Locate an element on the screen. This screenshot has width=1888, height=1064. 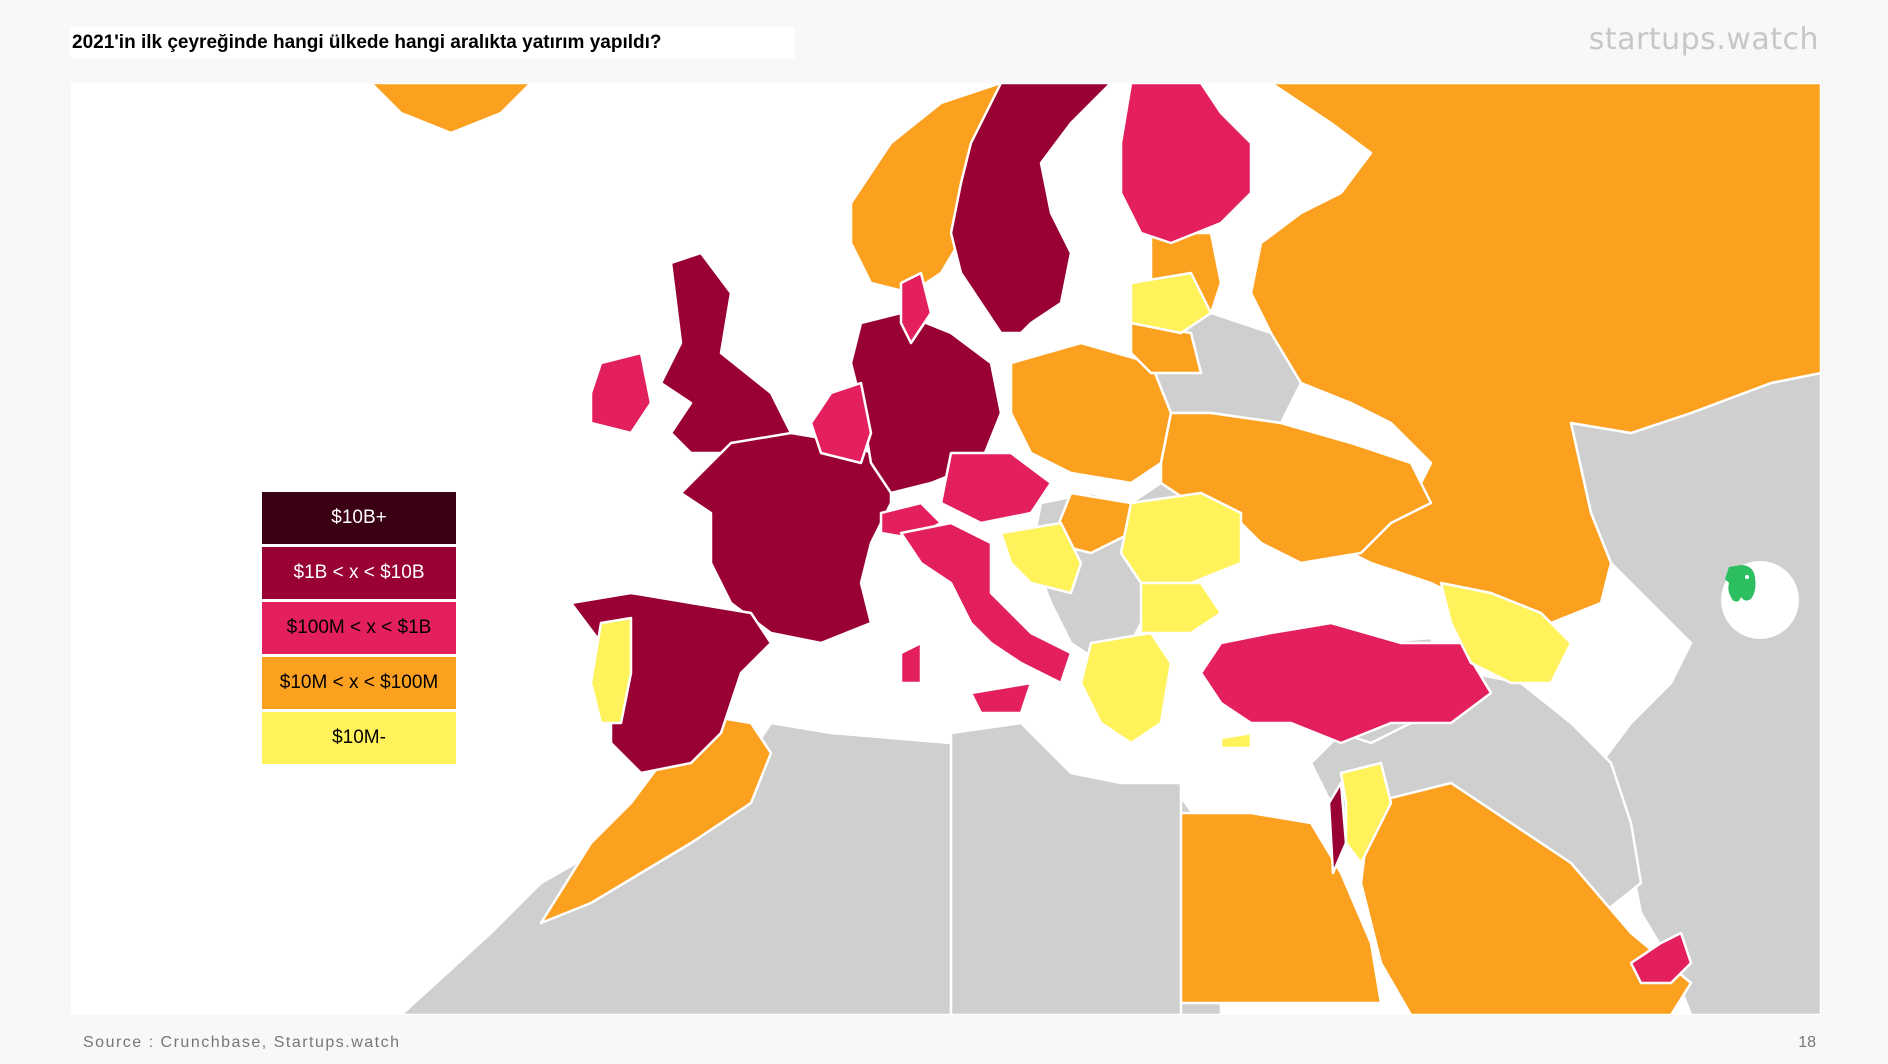
elephant-glyph is located at coordinates (1740, 583).